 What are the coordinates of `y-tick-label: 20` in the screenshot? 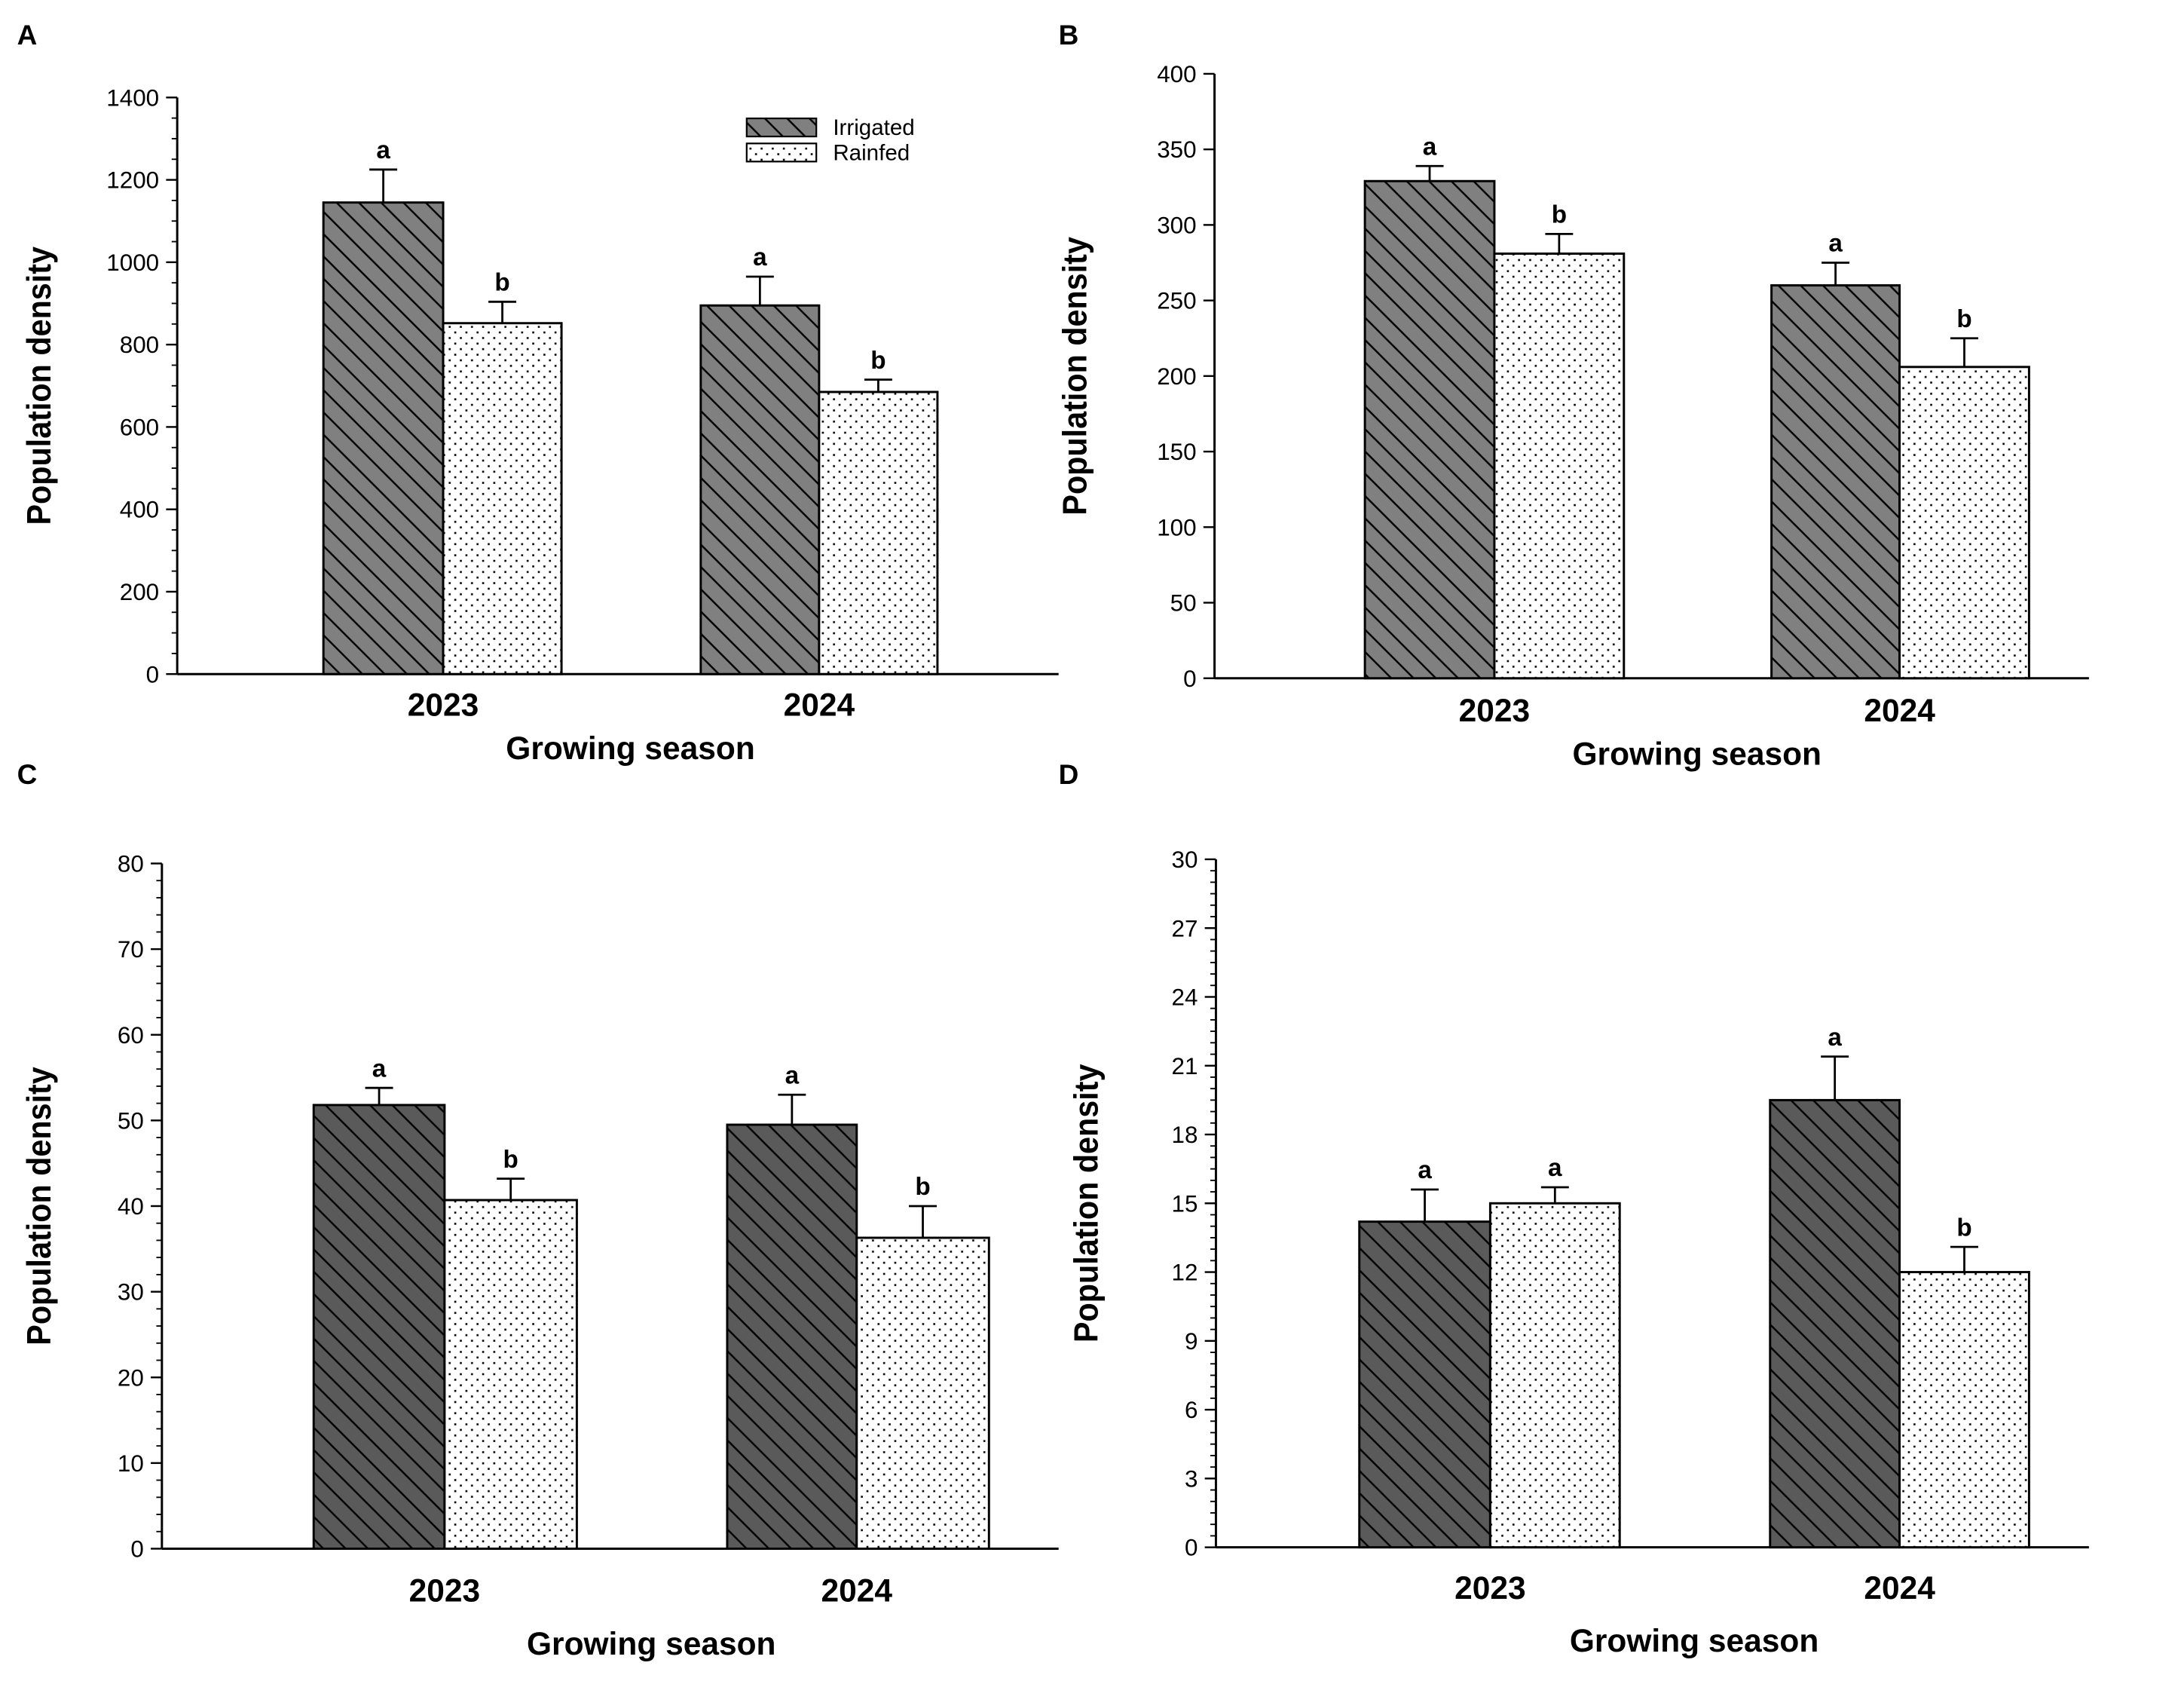 It's located at (131, 1377).